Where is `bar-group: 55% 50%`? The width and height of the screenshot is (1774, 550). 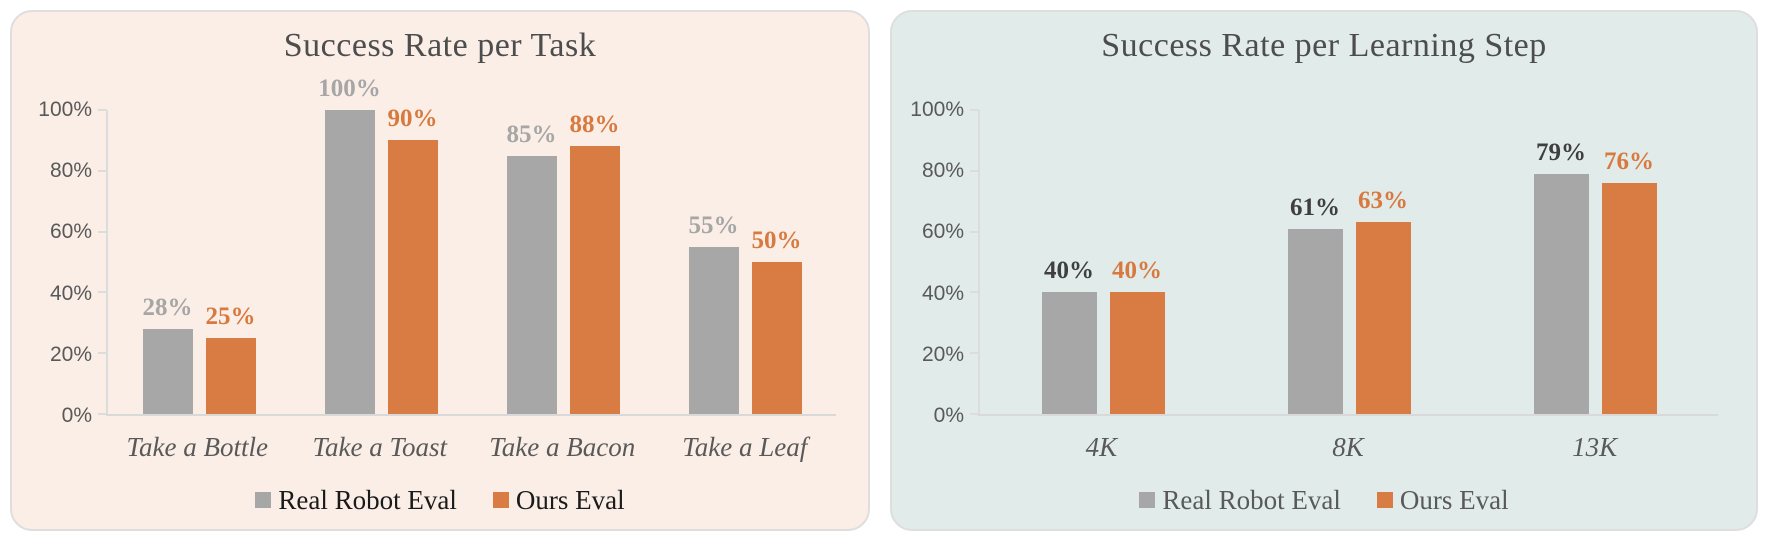
bar-group: 55% 50% is located at coordinates (745, 262).